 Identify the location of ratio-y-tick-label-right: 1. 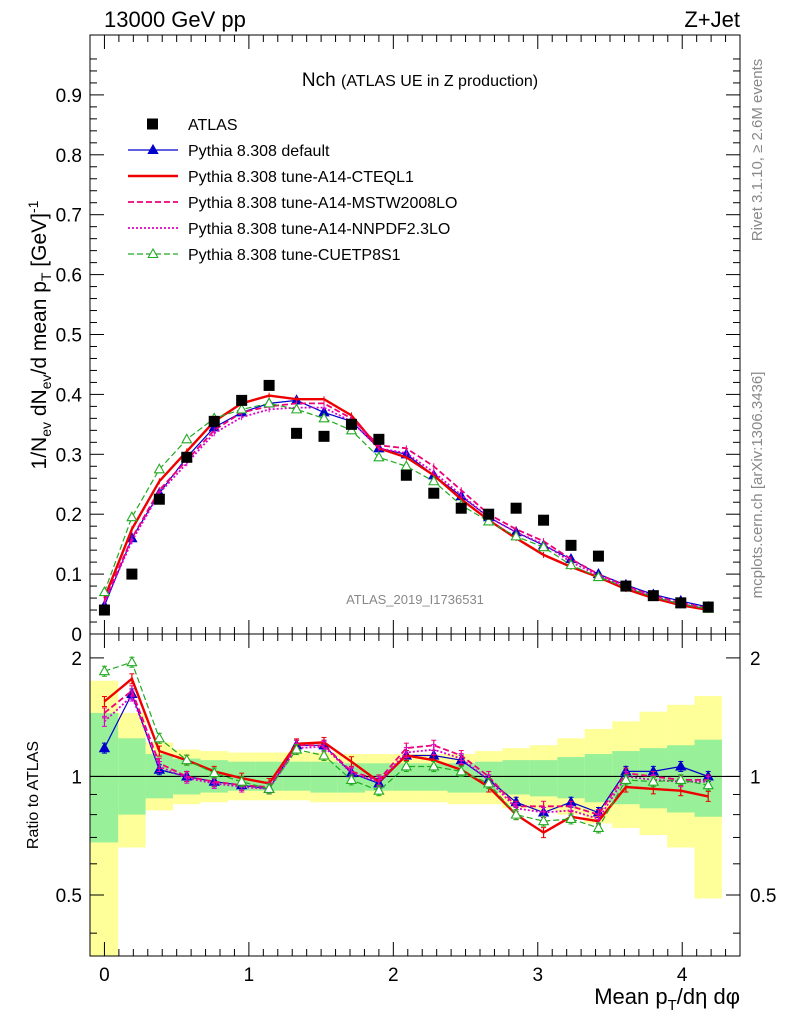
(755, 777).